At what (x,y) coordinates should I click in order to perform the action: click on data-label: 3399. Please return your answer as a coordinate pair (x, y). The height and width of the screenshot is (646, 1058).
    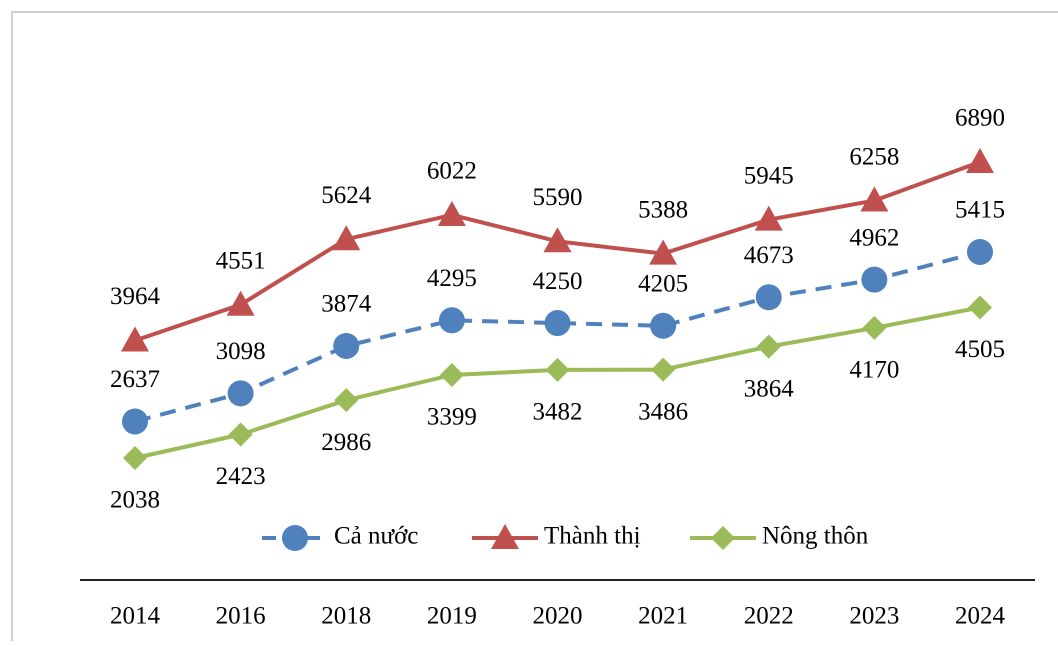
    Looking at the image, I should click on (452, 417).